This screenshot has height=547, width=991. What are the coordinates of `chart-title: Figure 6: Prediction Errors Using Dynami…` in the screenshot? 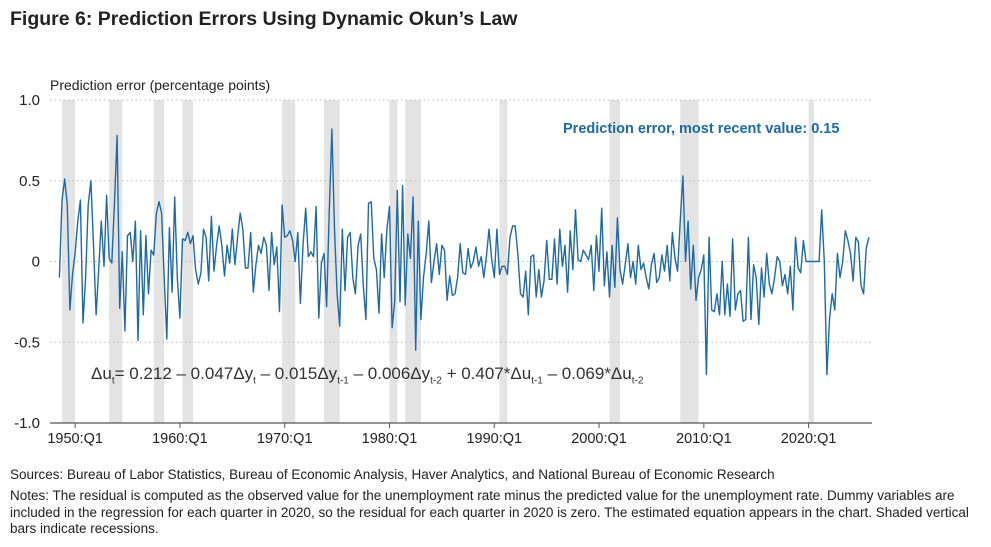 It's located at (264, 19).